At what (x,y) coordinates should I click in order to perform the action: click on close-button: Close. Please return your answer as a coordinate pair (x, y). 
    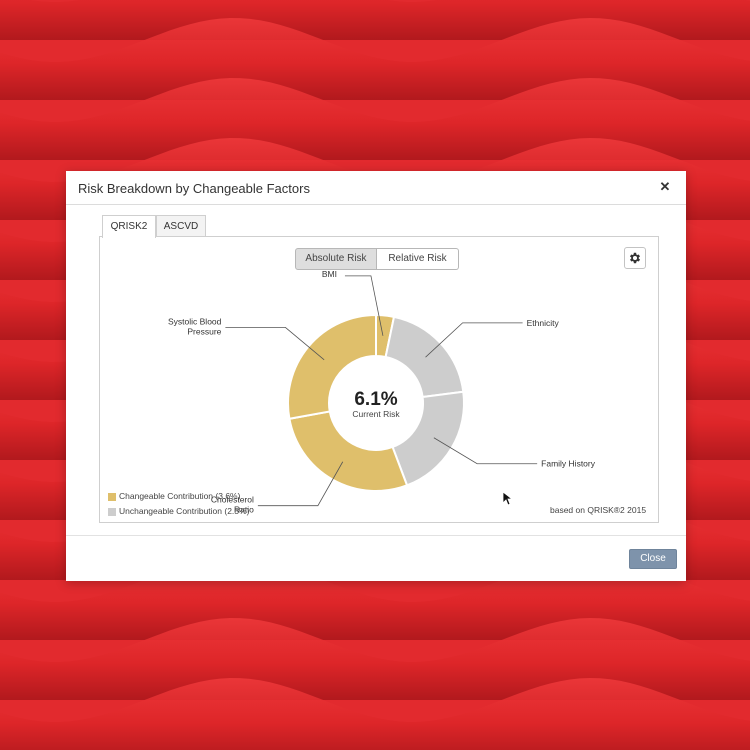
    Looking at the image, I should click on (653, 559).